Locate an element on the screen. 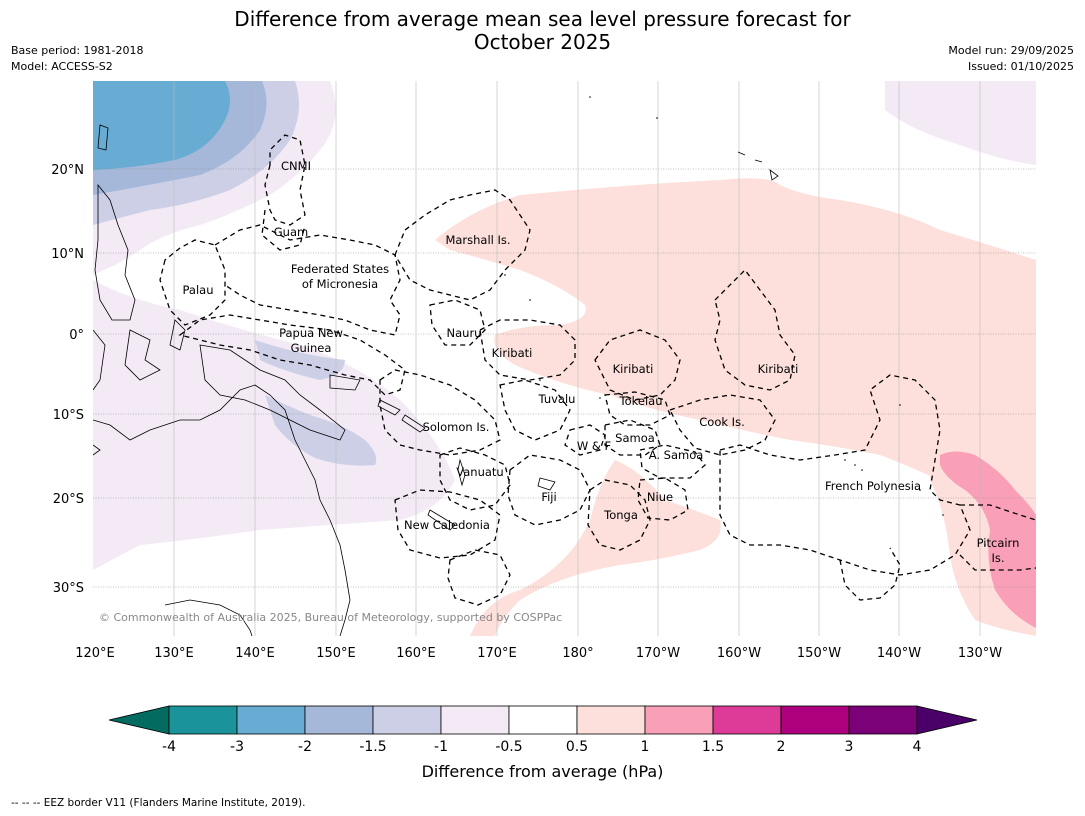 Image resolution: width=1085 pixels, height=816 pixels. eez-fiji is located at coordinates (549, 490).